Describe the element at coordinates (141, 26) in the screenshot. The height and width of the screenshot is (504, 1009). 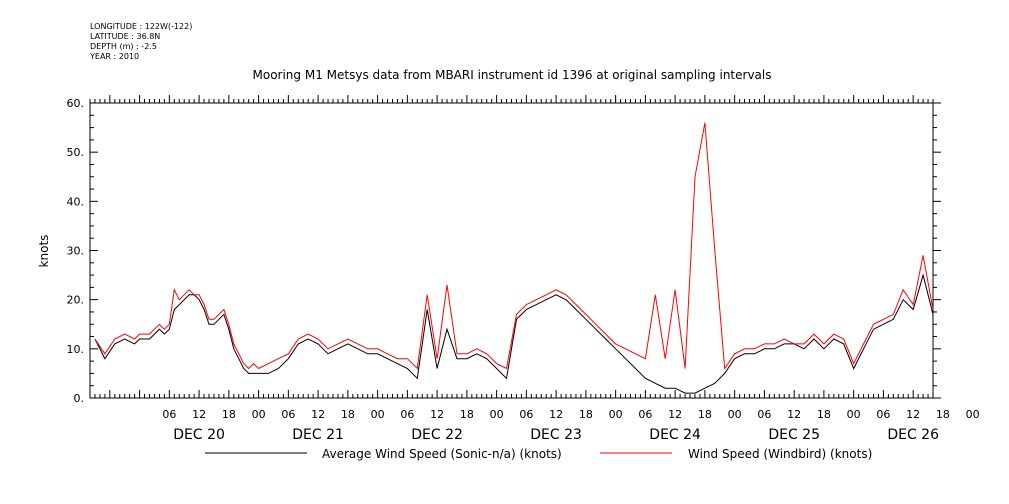
I see `longitude-text: LONGITUDE : 122W(-122)` at that location.